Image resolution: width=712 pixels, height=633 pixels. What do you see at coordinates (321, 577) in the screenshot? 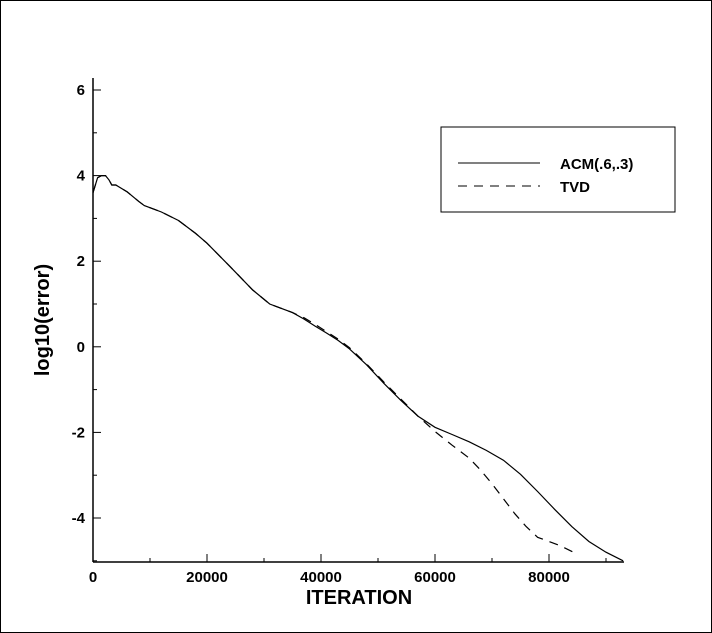
I see `x-tick-label: 40000` at bounding box center [321, 577].